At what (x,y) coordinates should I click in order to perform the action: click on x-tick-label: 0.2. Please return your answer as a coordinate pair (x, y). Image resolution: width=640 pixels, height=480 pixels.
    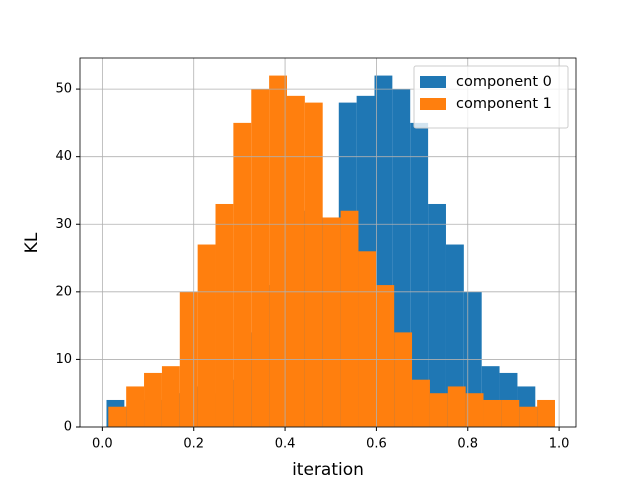
    Looking at the image, I should click on (193, 444).